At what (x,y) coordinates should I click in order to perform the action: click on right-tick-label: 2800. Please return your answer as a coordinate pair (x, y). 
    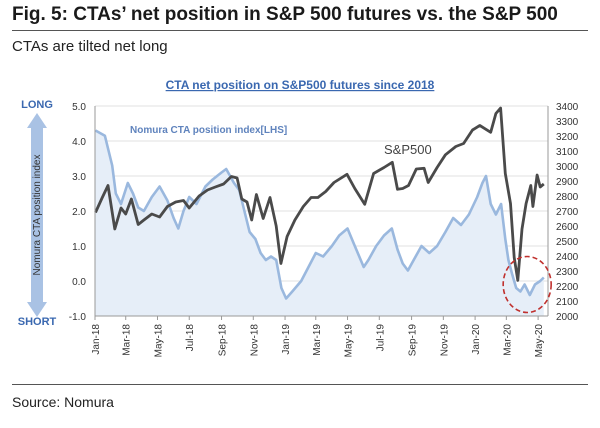
    Looking at the image, I should click on (567, 197).